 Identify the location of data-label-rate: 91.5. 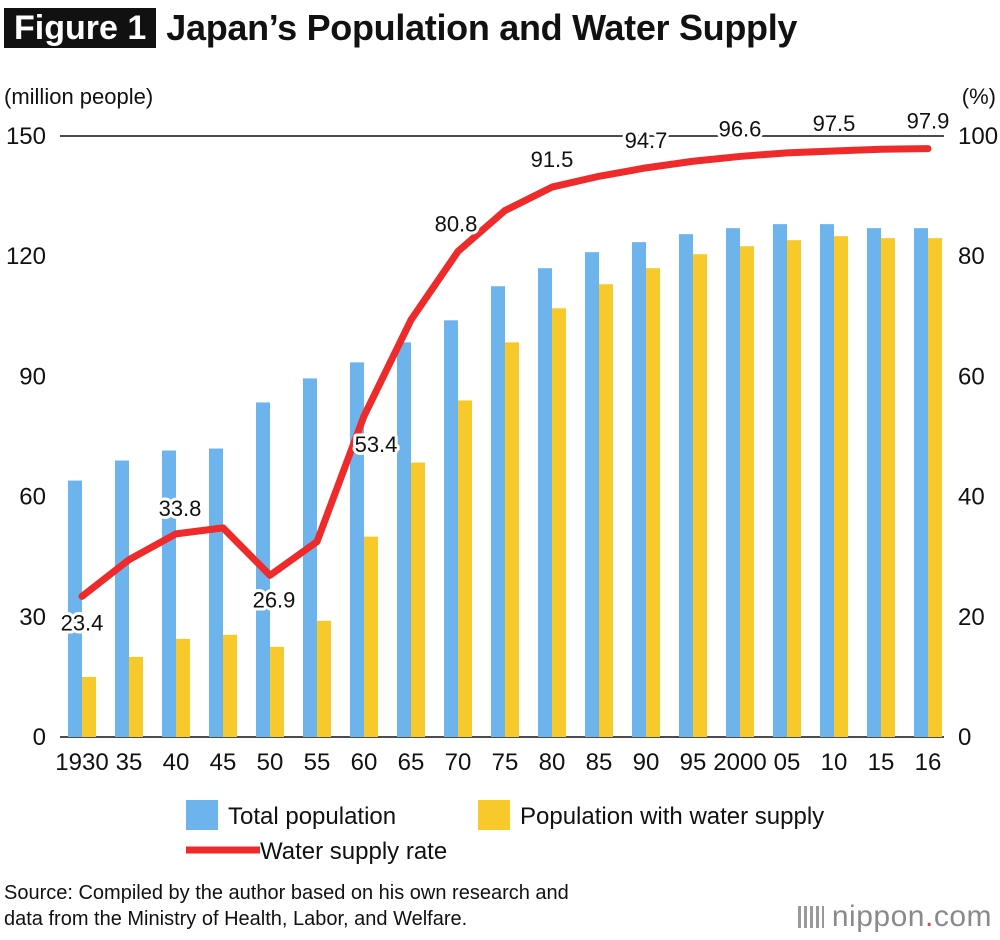
(552, 159).